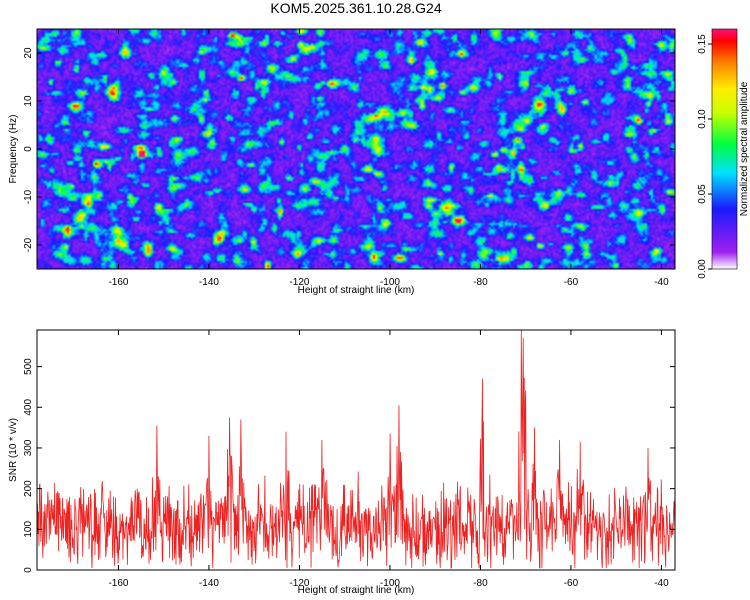  Describe the element at coordinates (356, 290) in the screenshot. I see `heatmap-x-label: Height of straight line (km)` at that location.